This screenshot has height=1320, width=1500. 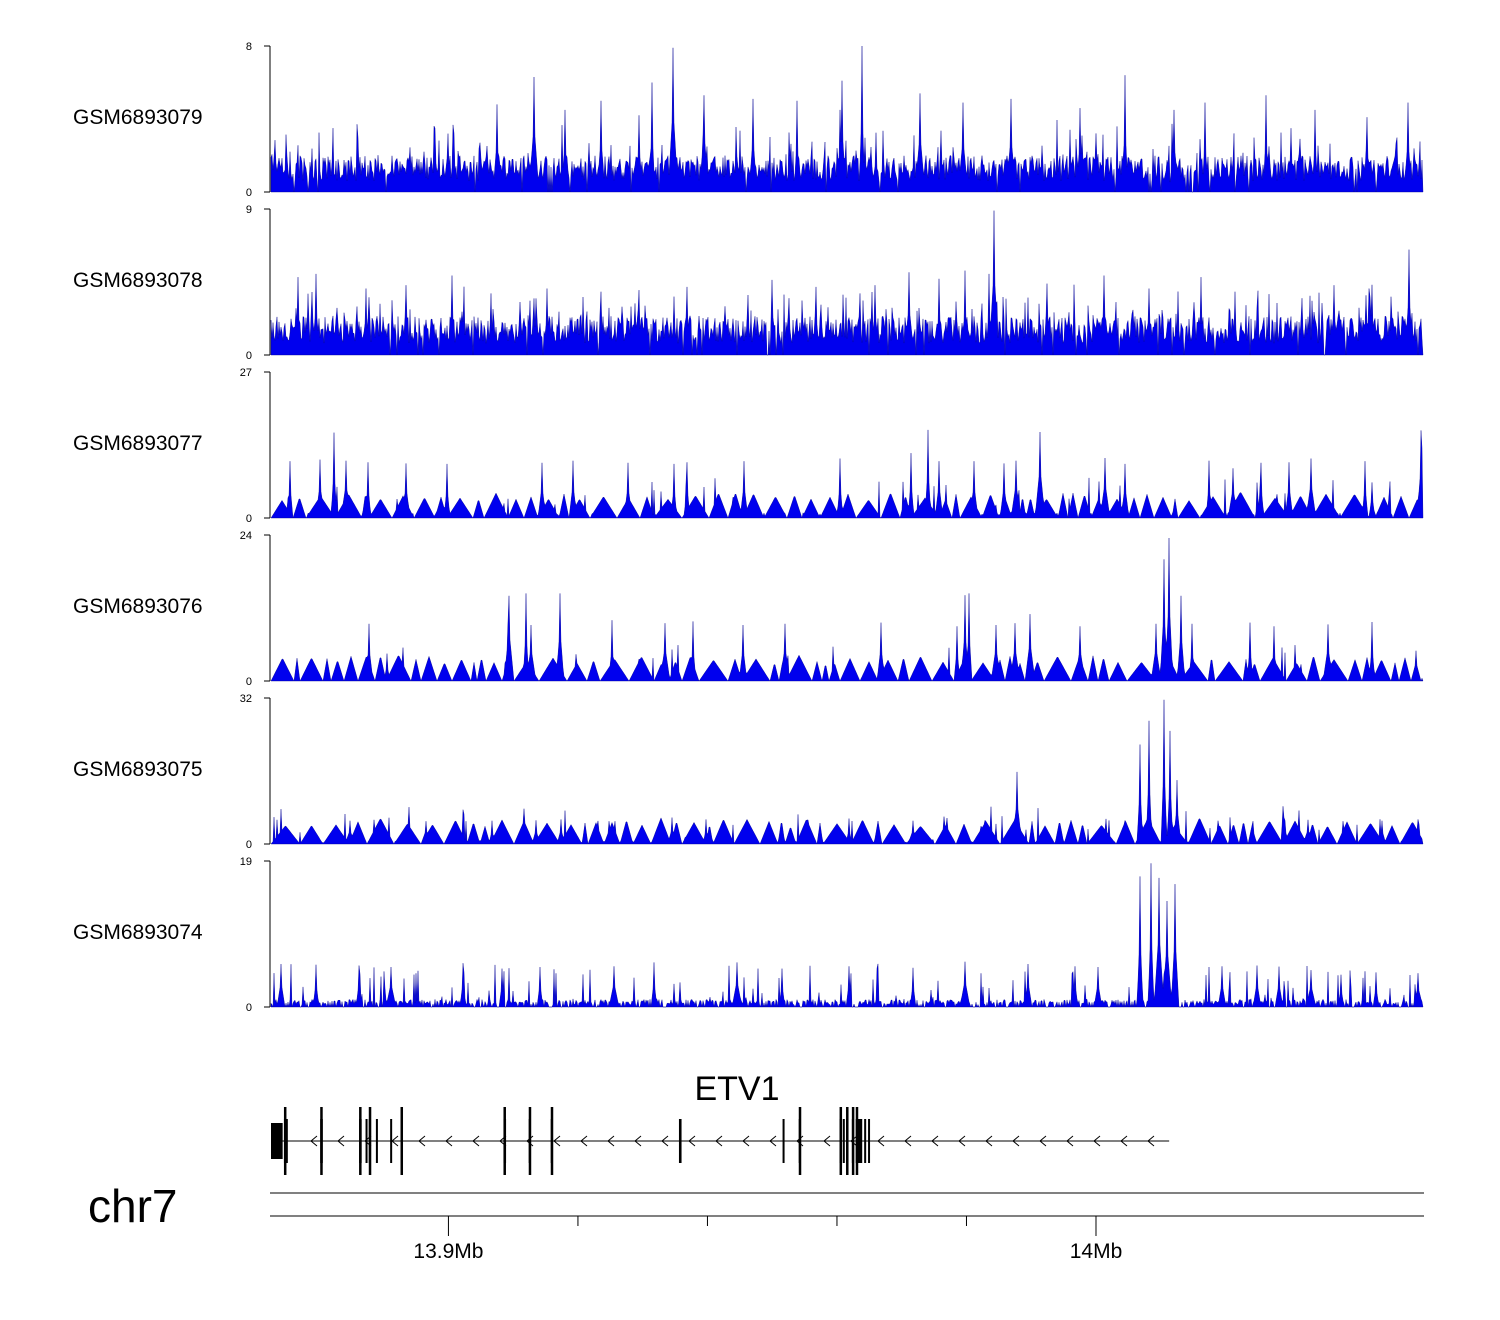 I want to click on track-GSM6893074: GSM6893074 19 0, so click(x=748, y=935).